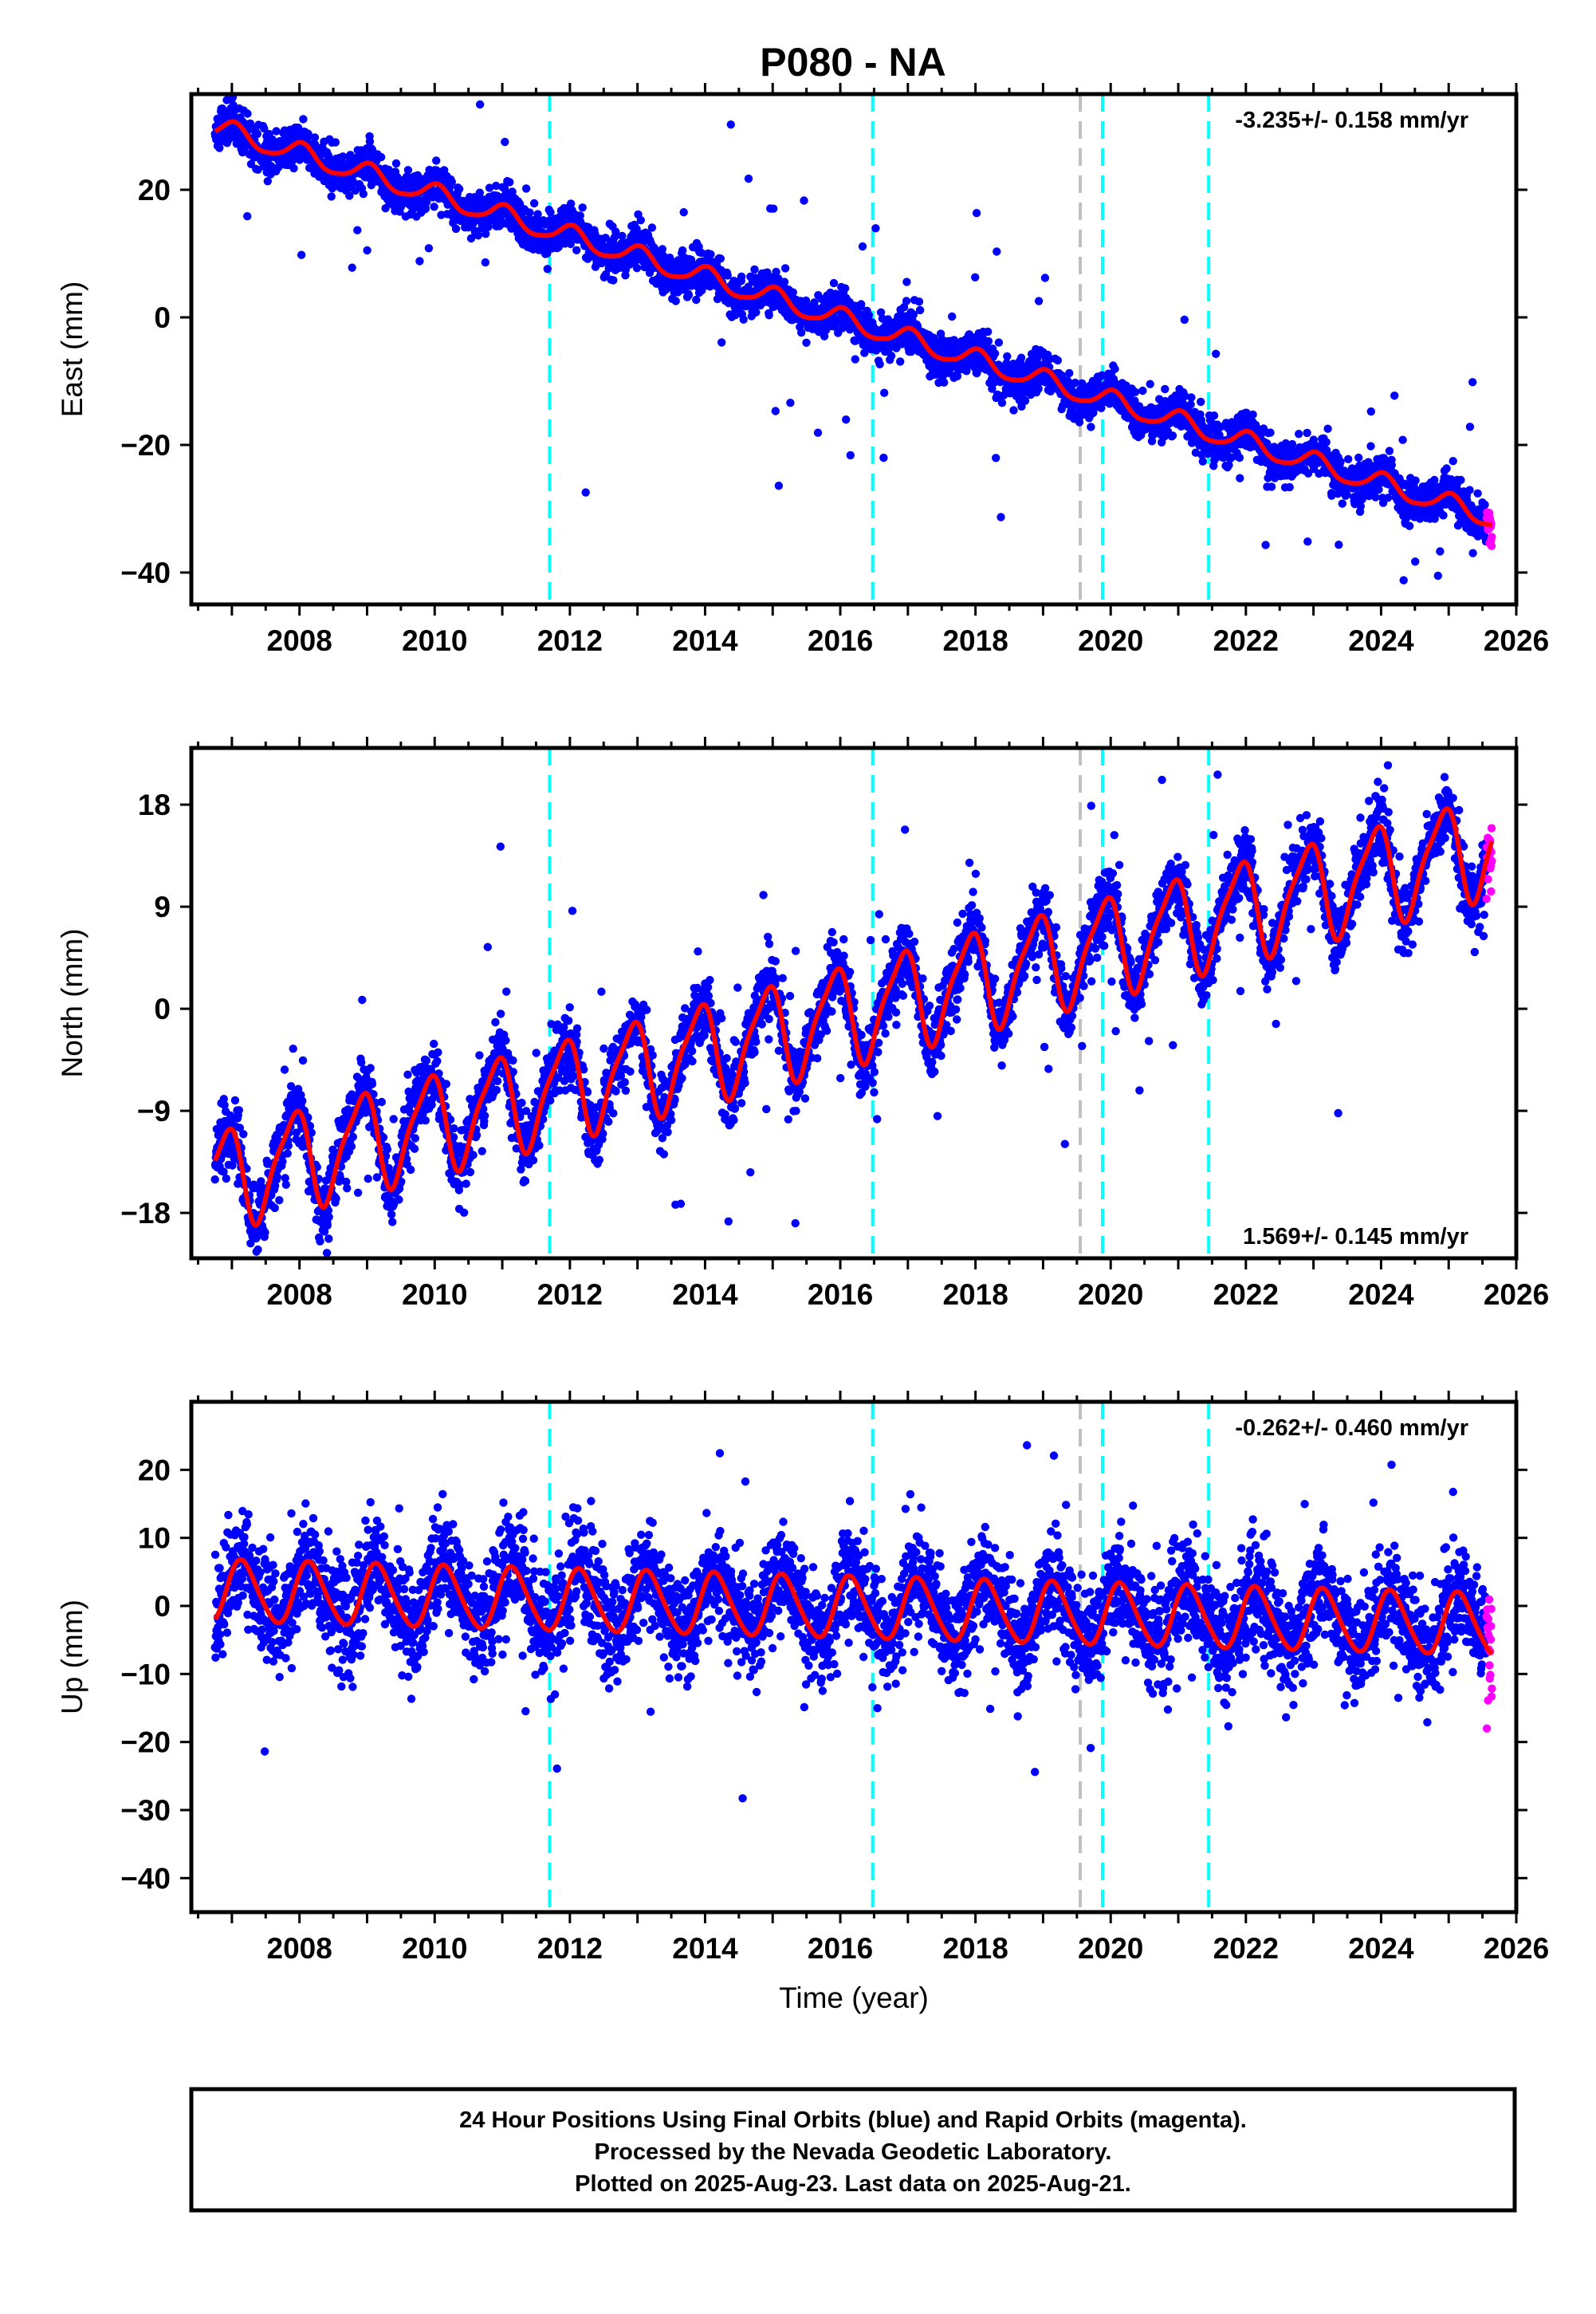 The height and width of the screenshot is (2314, 1596). Describe the element at coordinates (1246, 641) in the screenshot. I see `x-tick-label: 2022` at that location.